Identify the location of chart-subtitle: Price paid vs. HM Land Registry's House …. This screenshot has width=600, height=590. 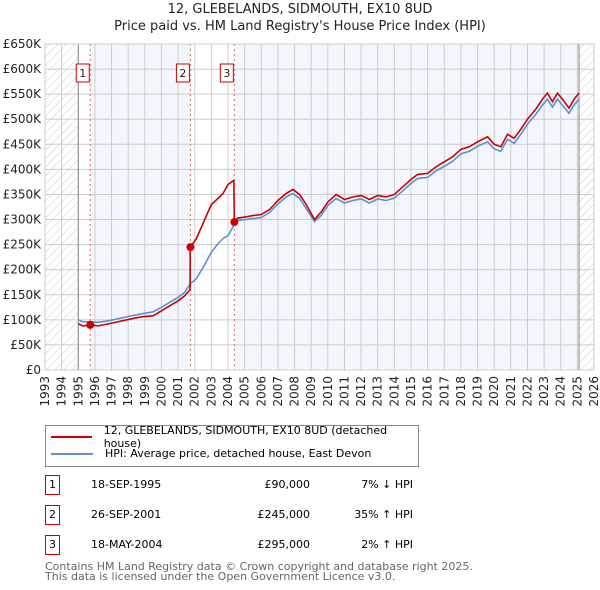
(300, 26).